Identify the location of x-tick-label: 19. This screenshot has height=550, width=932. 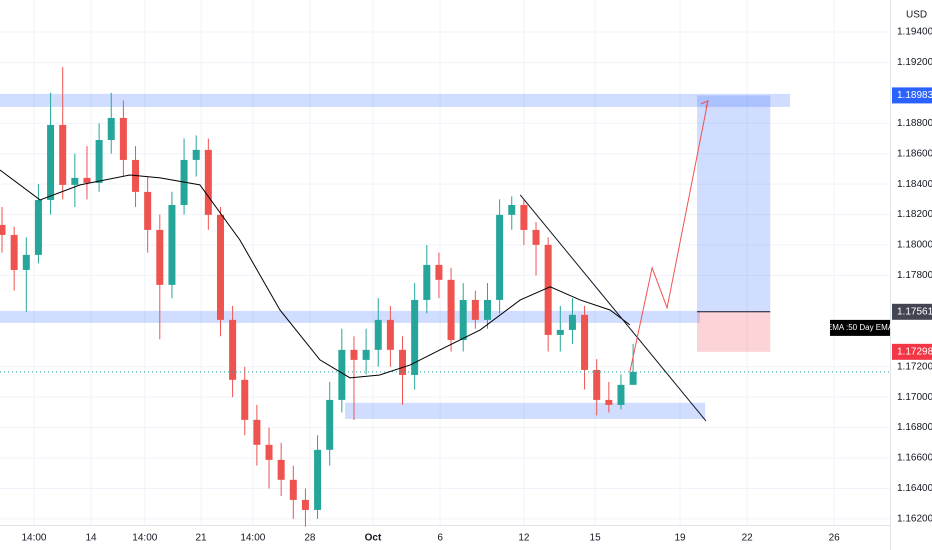
(680, 538).